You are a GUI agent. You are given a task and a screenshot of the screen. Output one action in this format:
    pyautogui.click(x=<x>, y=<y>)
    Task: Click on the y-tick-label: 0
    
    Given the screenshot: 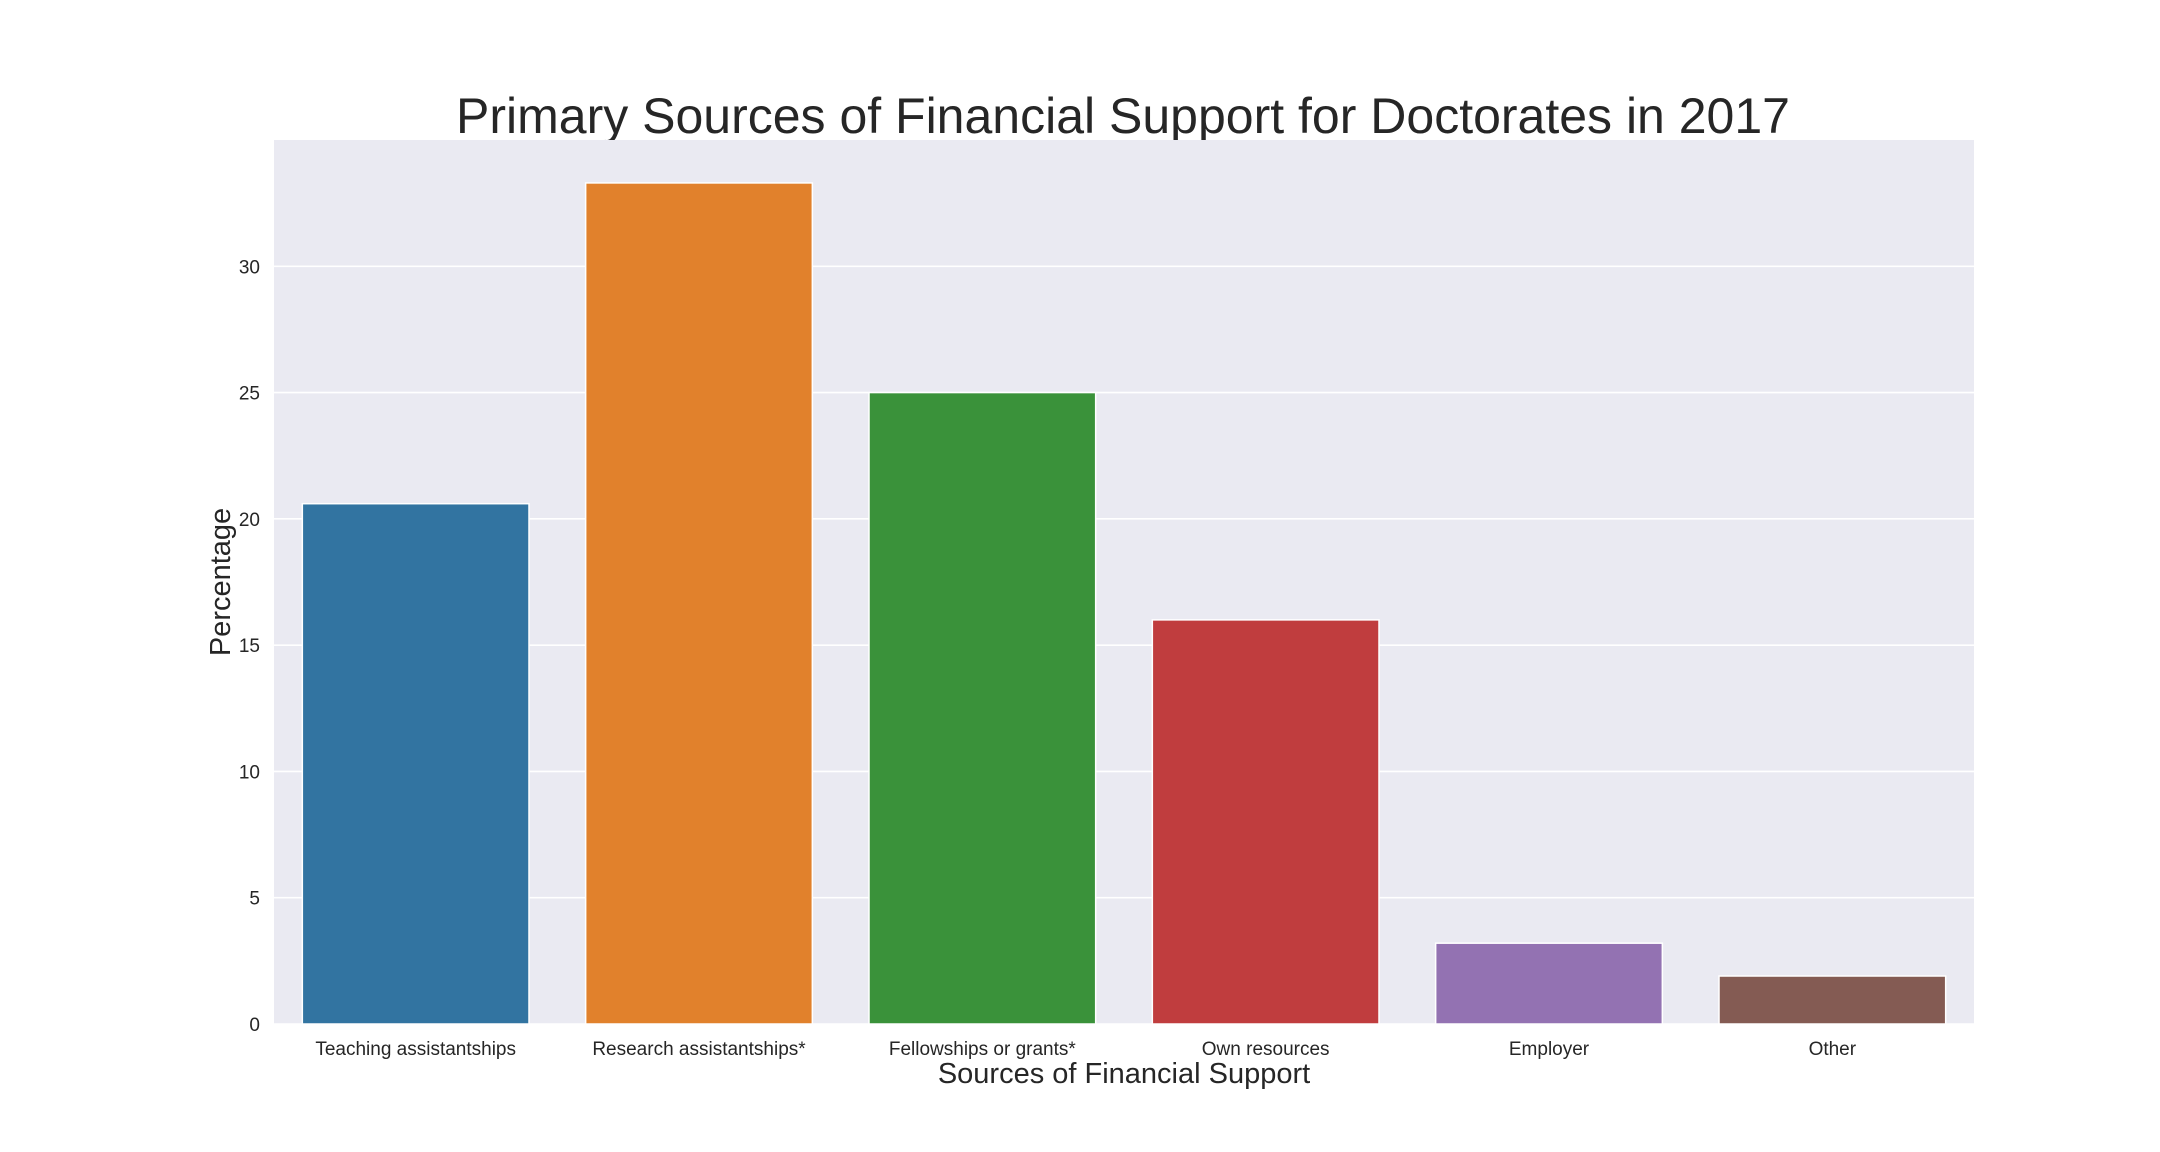 What is the action you would take?
    pyautogui.click(x=254, y=1025)
    